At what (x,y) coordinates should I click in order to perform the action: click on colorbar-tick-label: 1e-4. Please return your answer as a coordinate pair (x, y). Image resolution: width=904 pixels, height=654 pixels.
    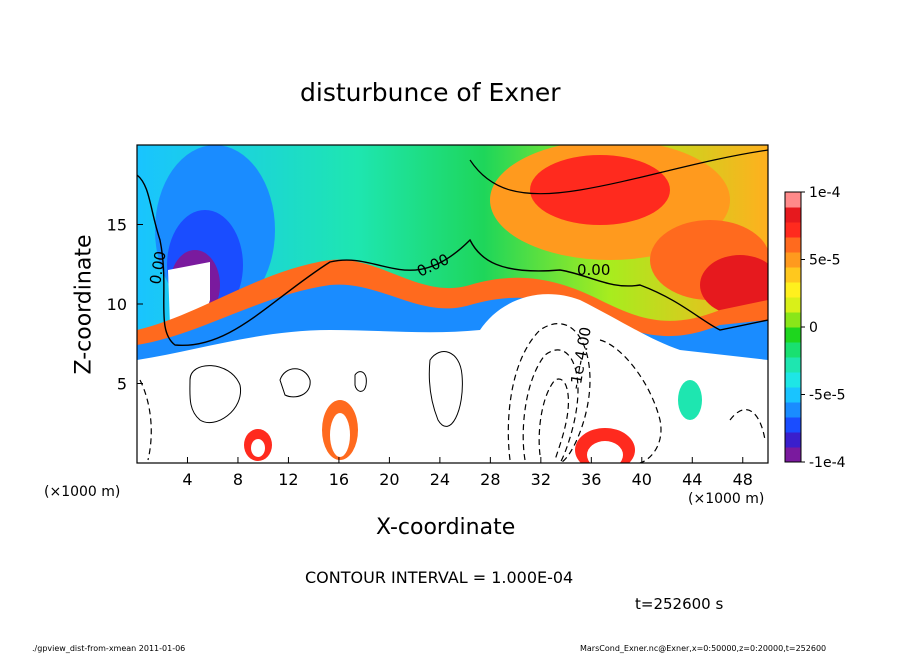
    Looking at the image, I should click on (825, 193).